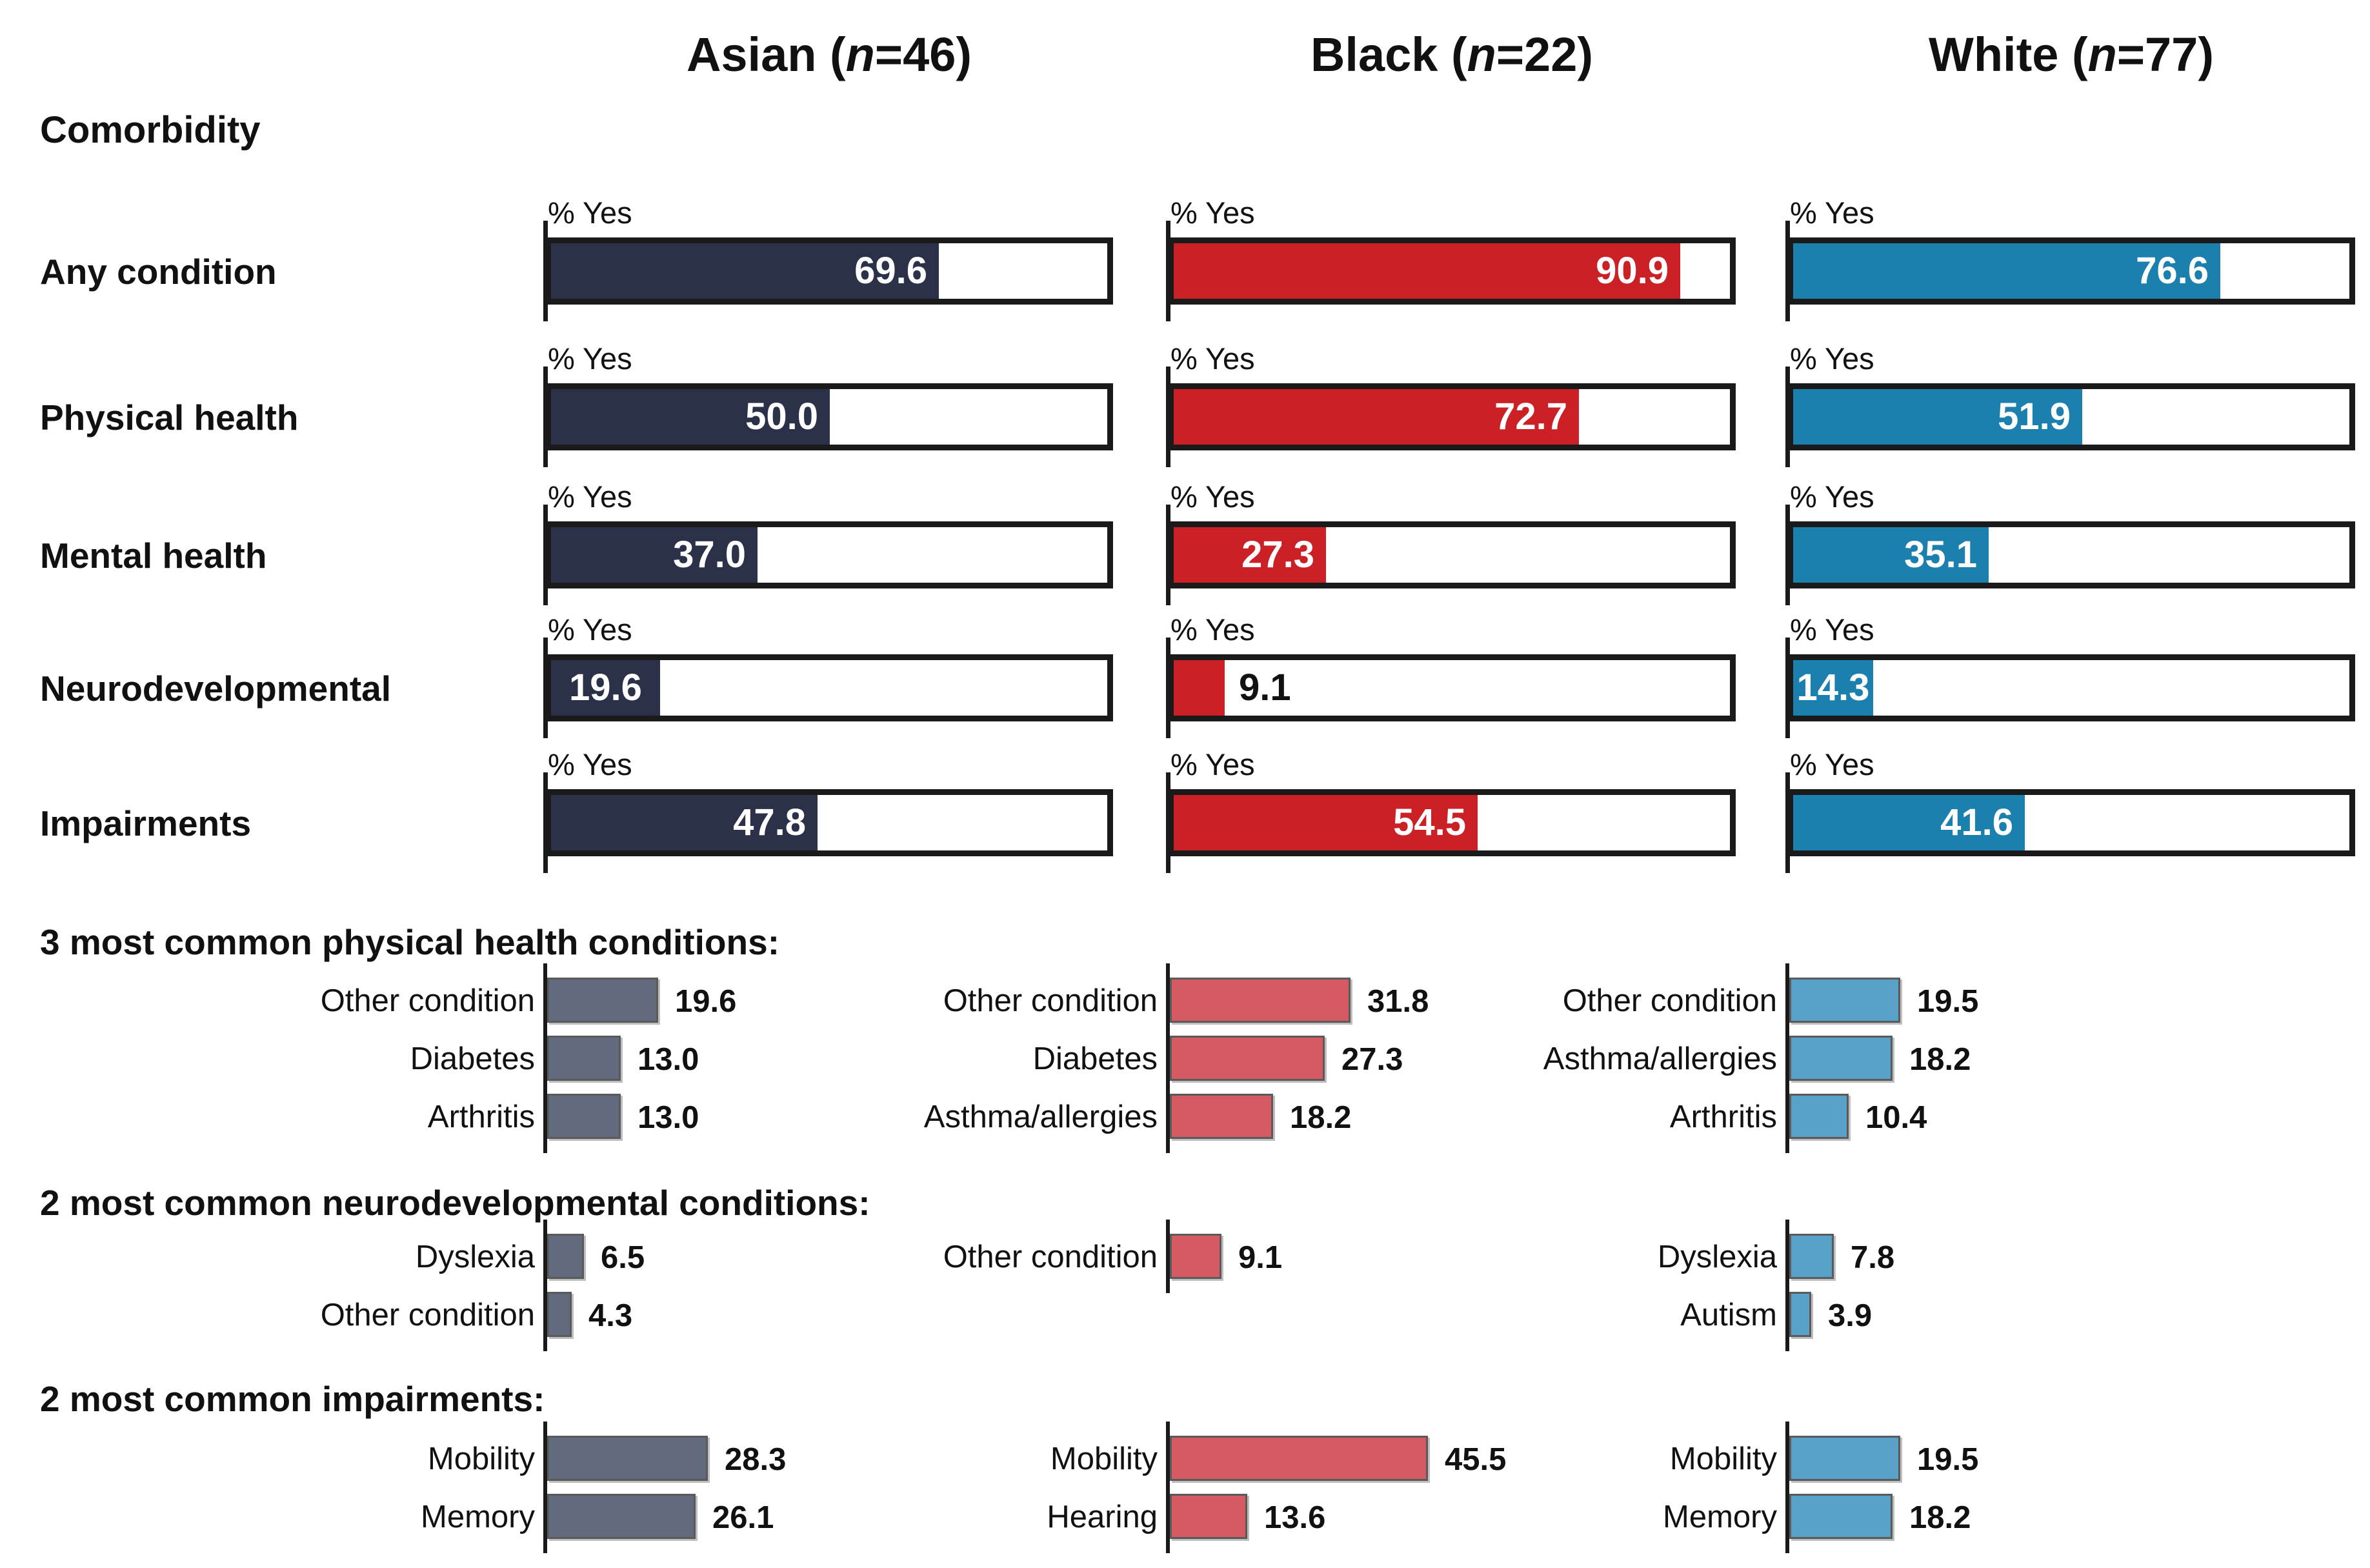  I want to click on bar-value: 14.3, so click(1833, 688).